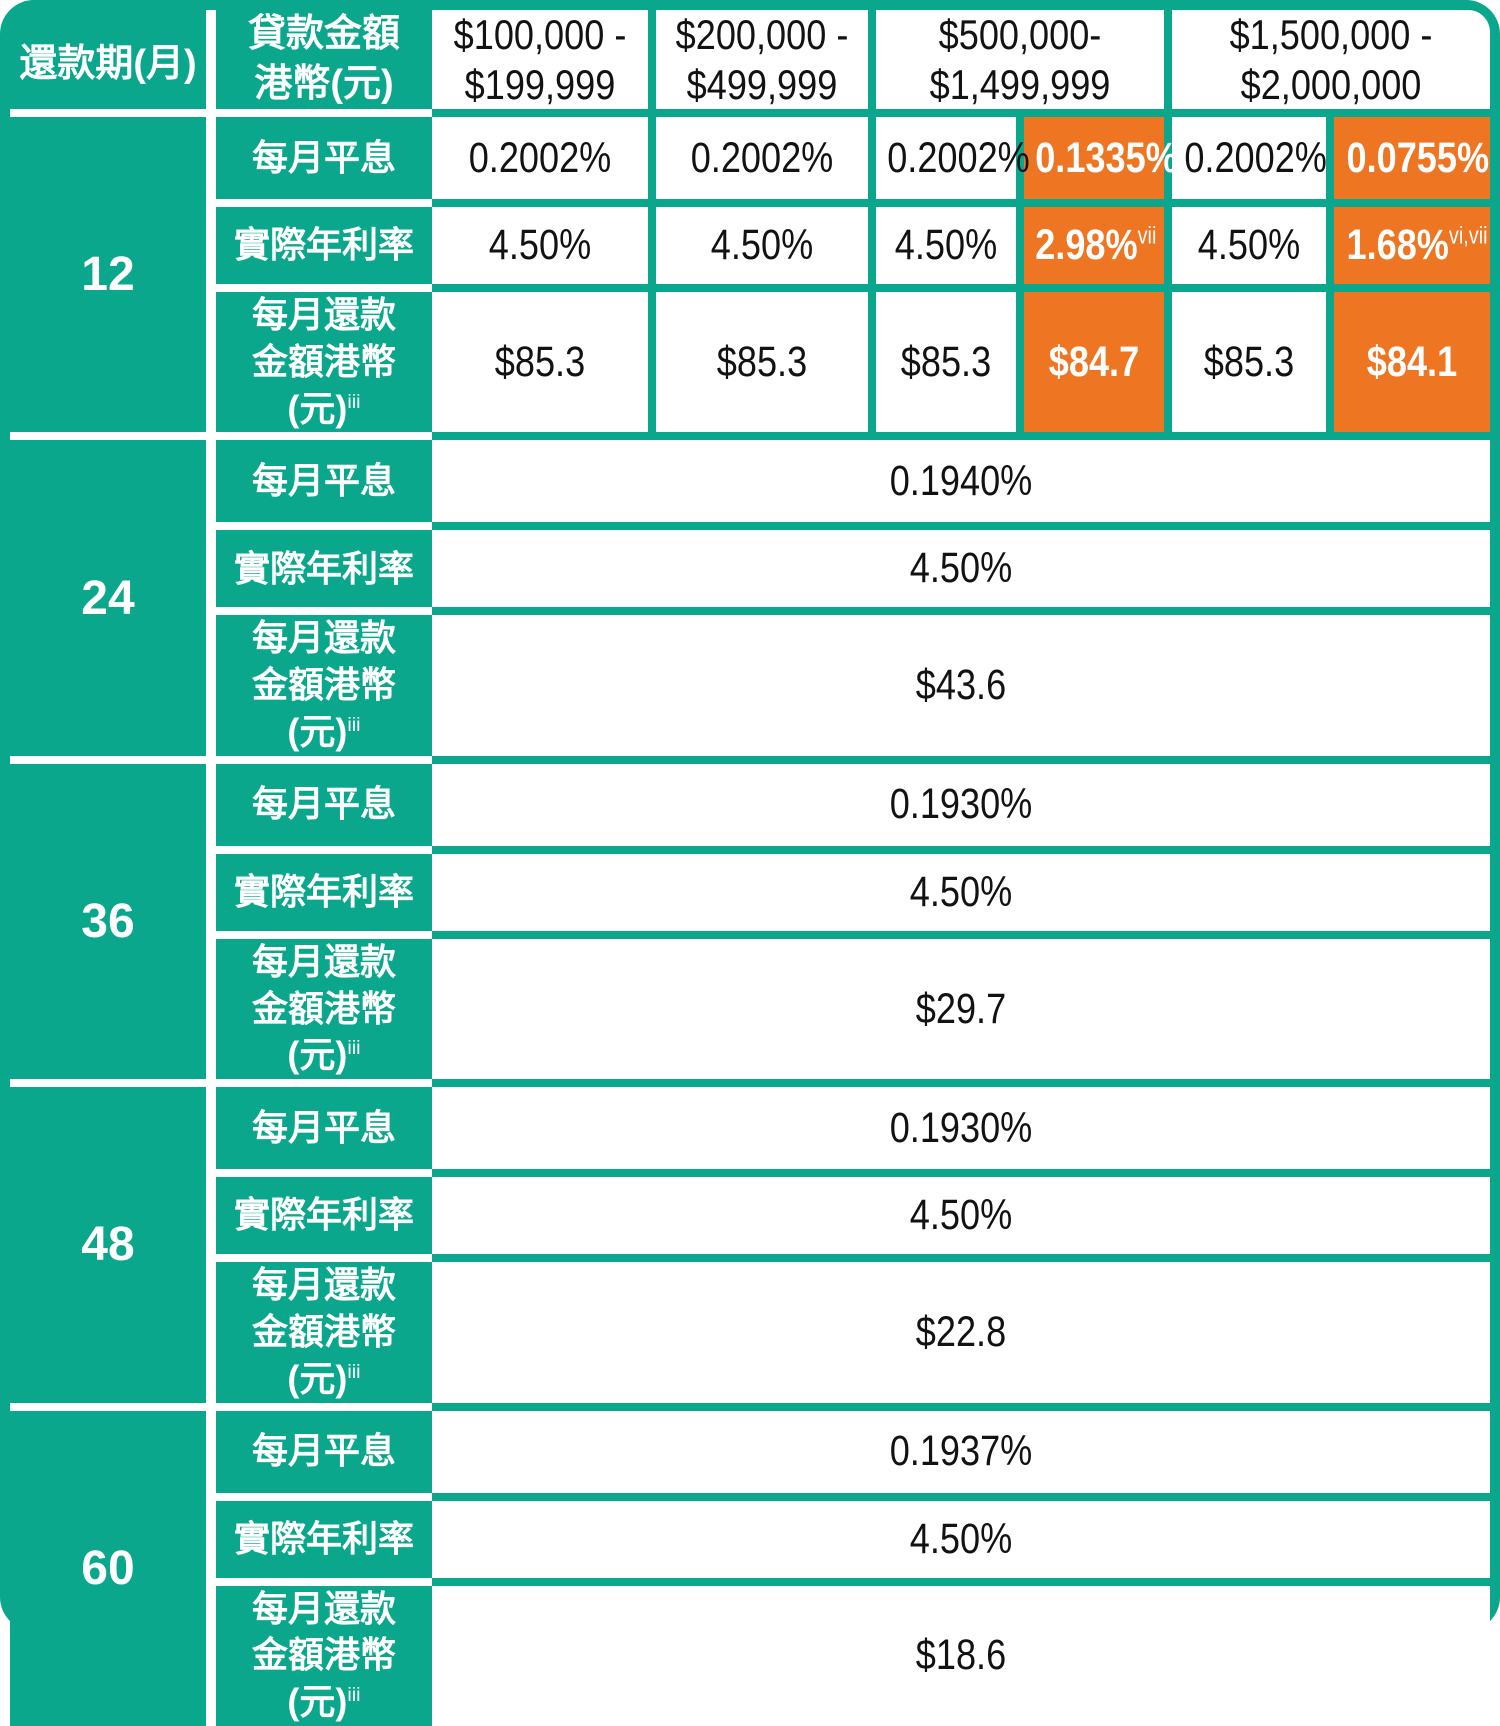  I want to click on row-label-repayment-24-text: 每月還款 金額港幣(元), so click(323, 685).